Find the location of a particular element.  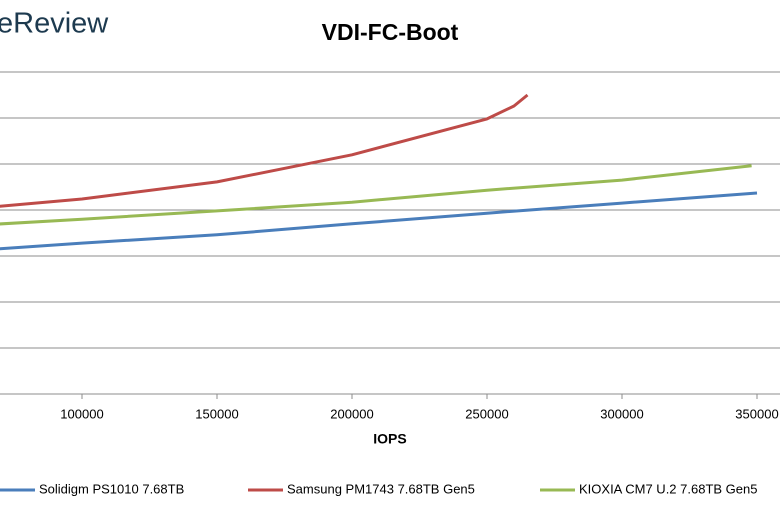

x-tick-label: 100000 is located at coordinates (81, 413).